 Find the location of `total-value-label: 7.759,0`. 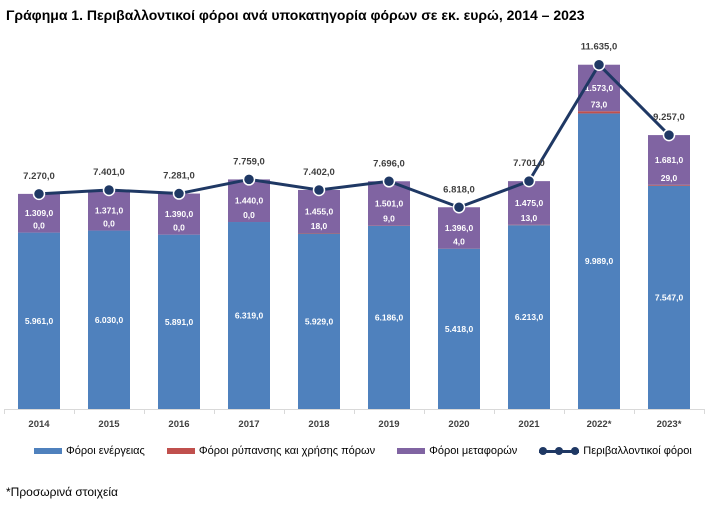

total-value-label: 7.759,0 is located at coordinates (249, 161).